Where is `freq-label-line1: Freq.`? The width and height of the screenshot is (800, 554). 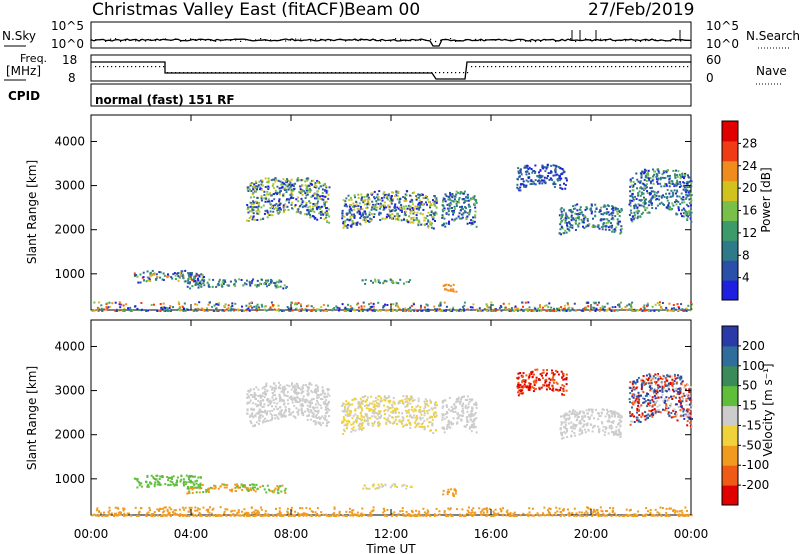 freq-label-line1: Freq. is located at coordinates (33, 58).